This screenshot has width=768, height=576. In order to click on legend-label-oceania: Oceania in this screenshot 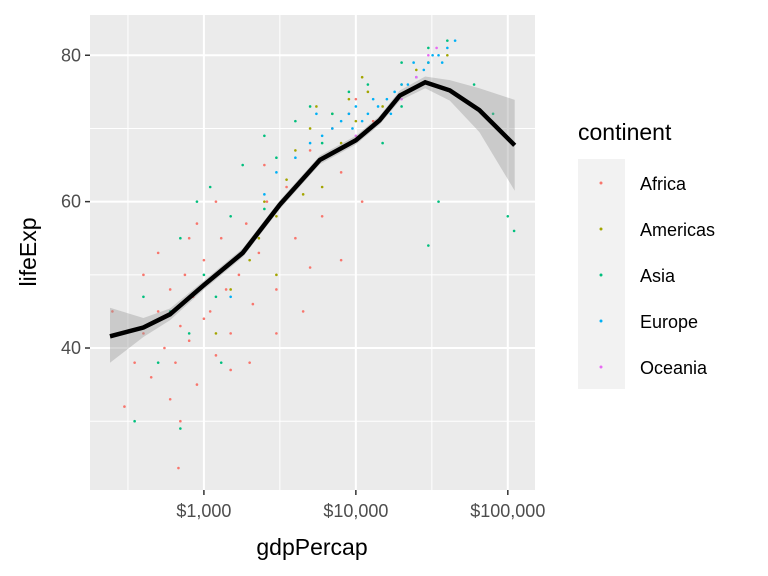, I will do `click(674, 368)`.